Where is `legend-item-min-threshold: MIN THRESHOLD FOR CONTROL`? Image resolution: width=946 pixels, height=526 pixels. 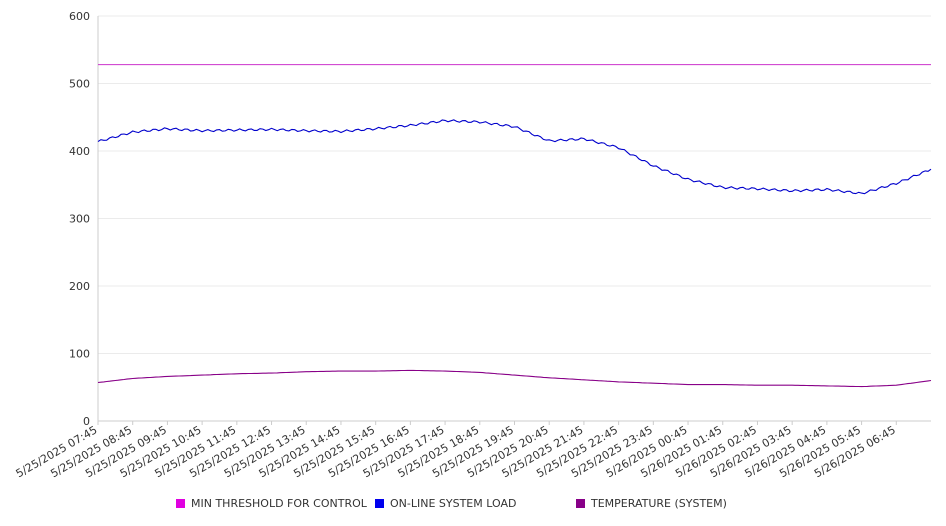
legend-item-min-threshold: MIN THRESHOLD FOR CONTROL is located at coordinates (271, 503).